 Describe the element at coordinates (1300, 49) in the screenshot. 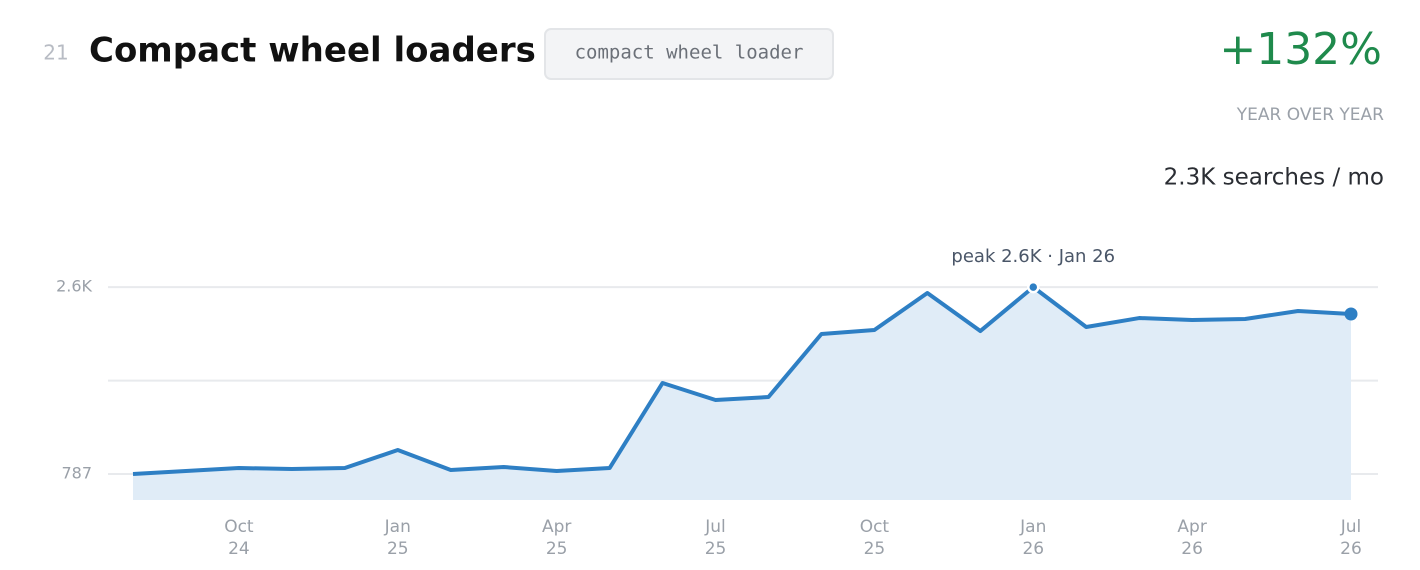

I see `change: +132%` at that location.